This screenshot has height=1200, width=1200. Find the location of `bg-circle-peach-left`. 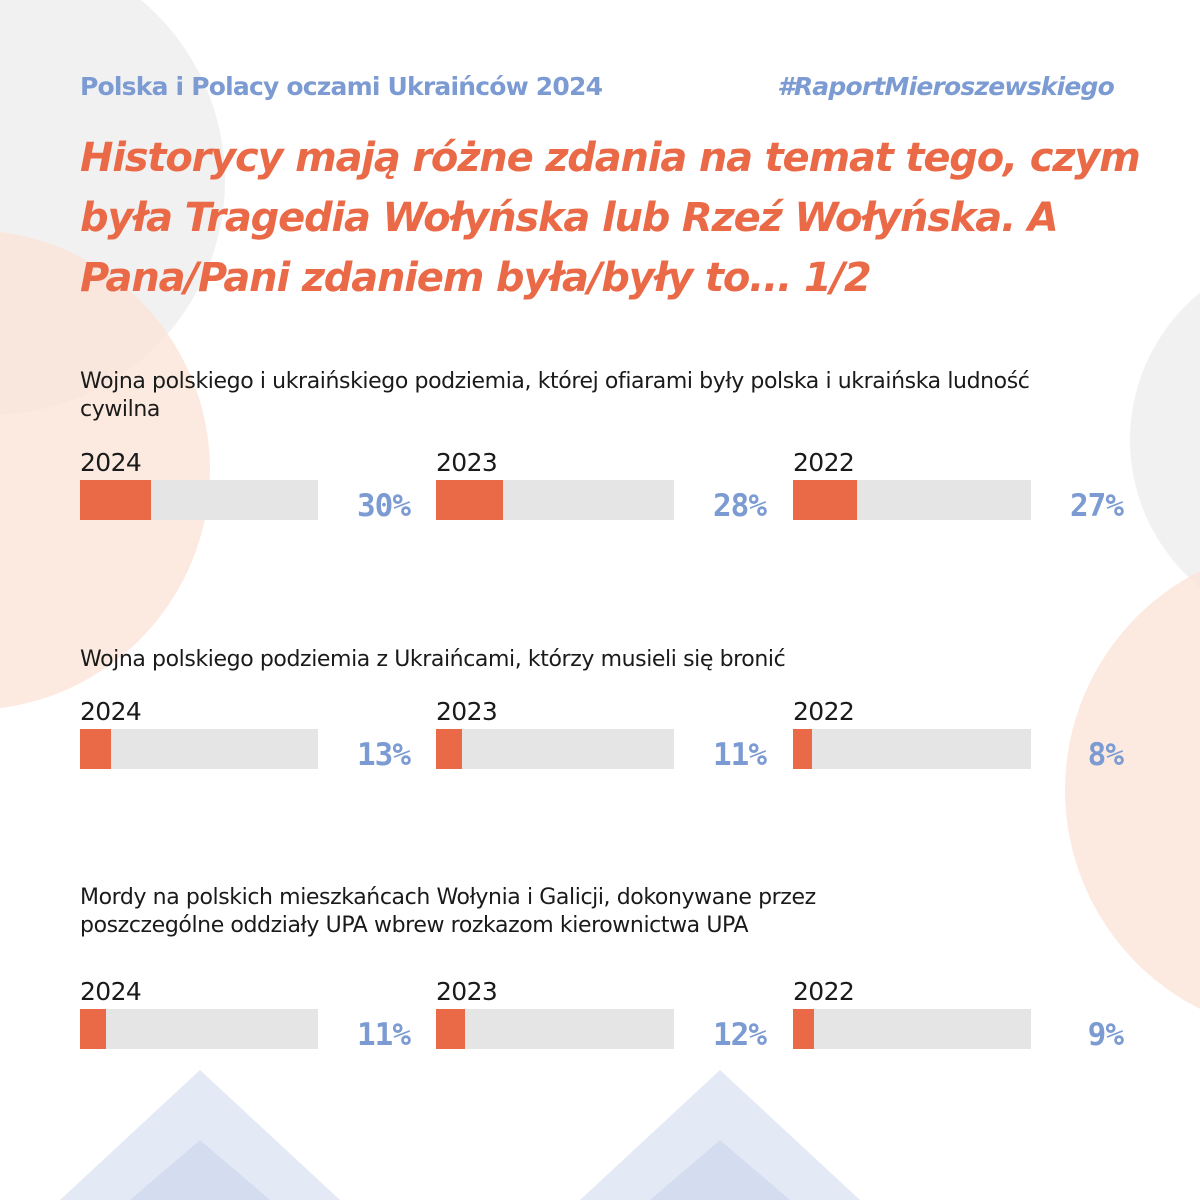

bg-circle-peach-left is located at coordinates (105, 470).